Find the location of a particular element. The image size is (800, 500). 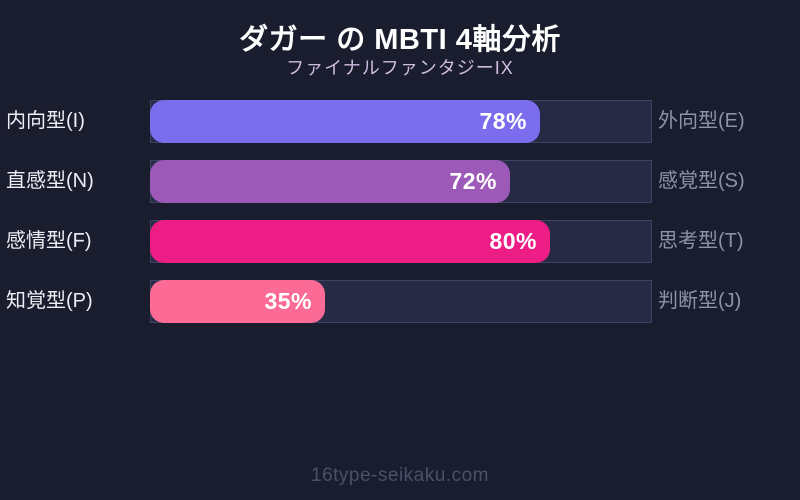

bar-track: 80% is located at coordinates (401, 241).